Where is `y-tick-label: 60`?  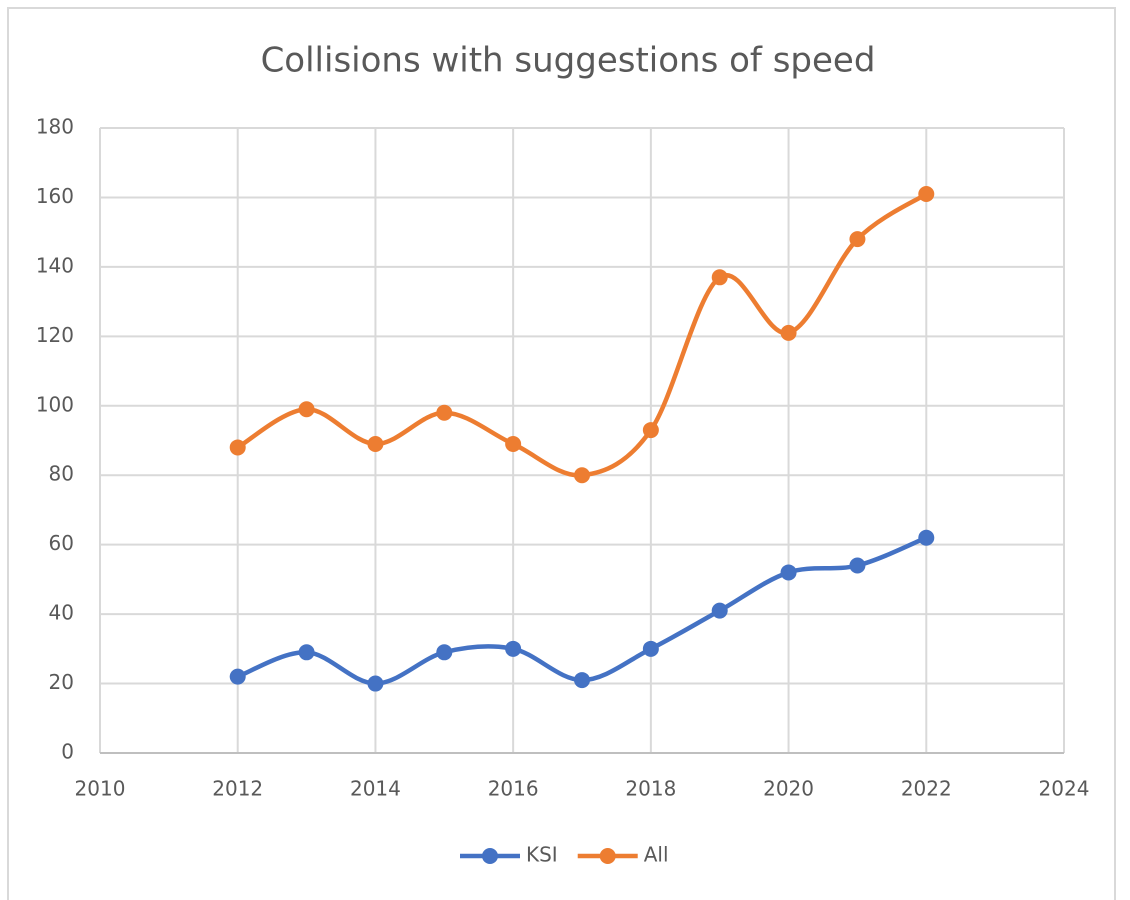 y-tick-label: 60 is located at coordinates (61, 543).